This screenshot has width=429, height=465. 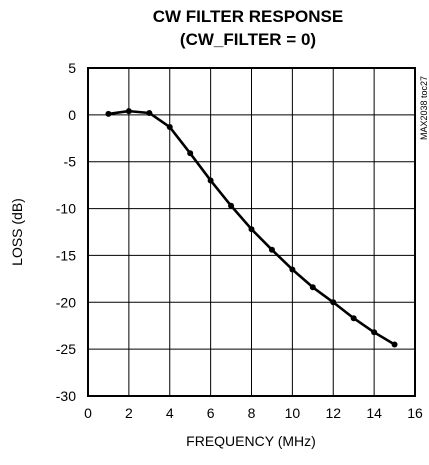 I want to click on x-tick-label: 2, so click(x=129, y=413).